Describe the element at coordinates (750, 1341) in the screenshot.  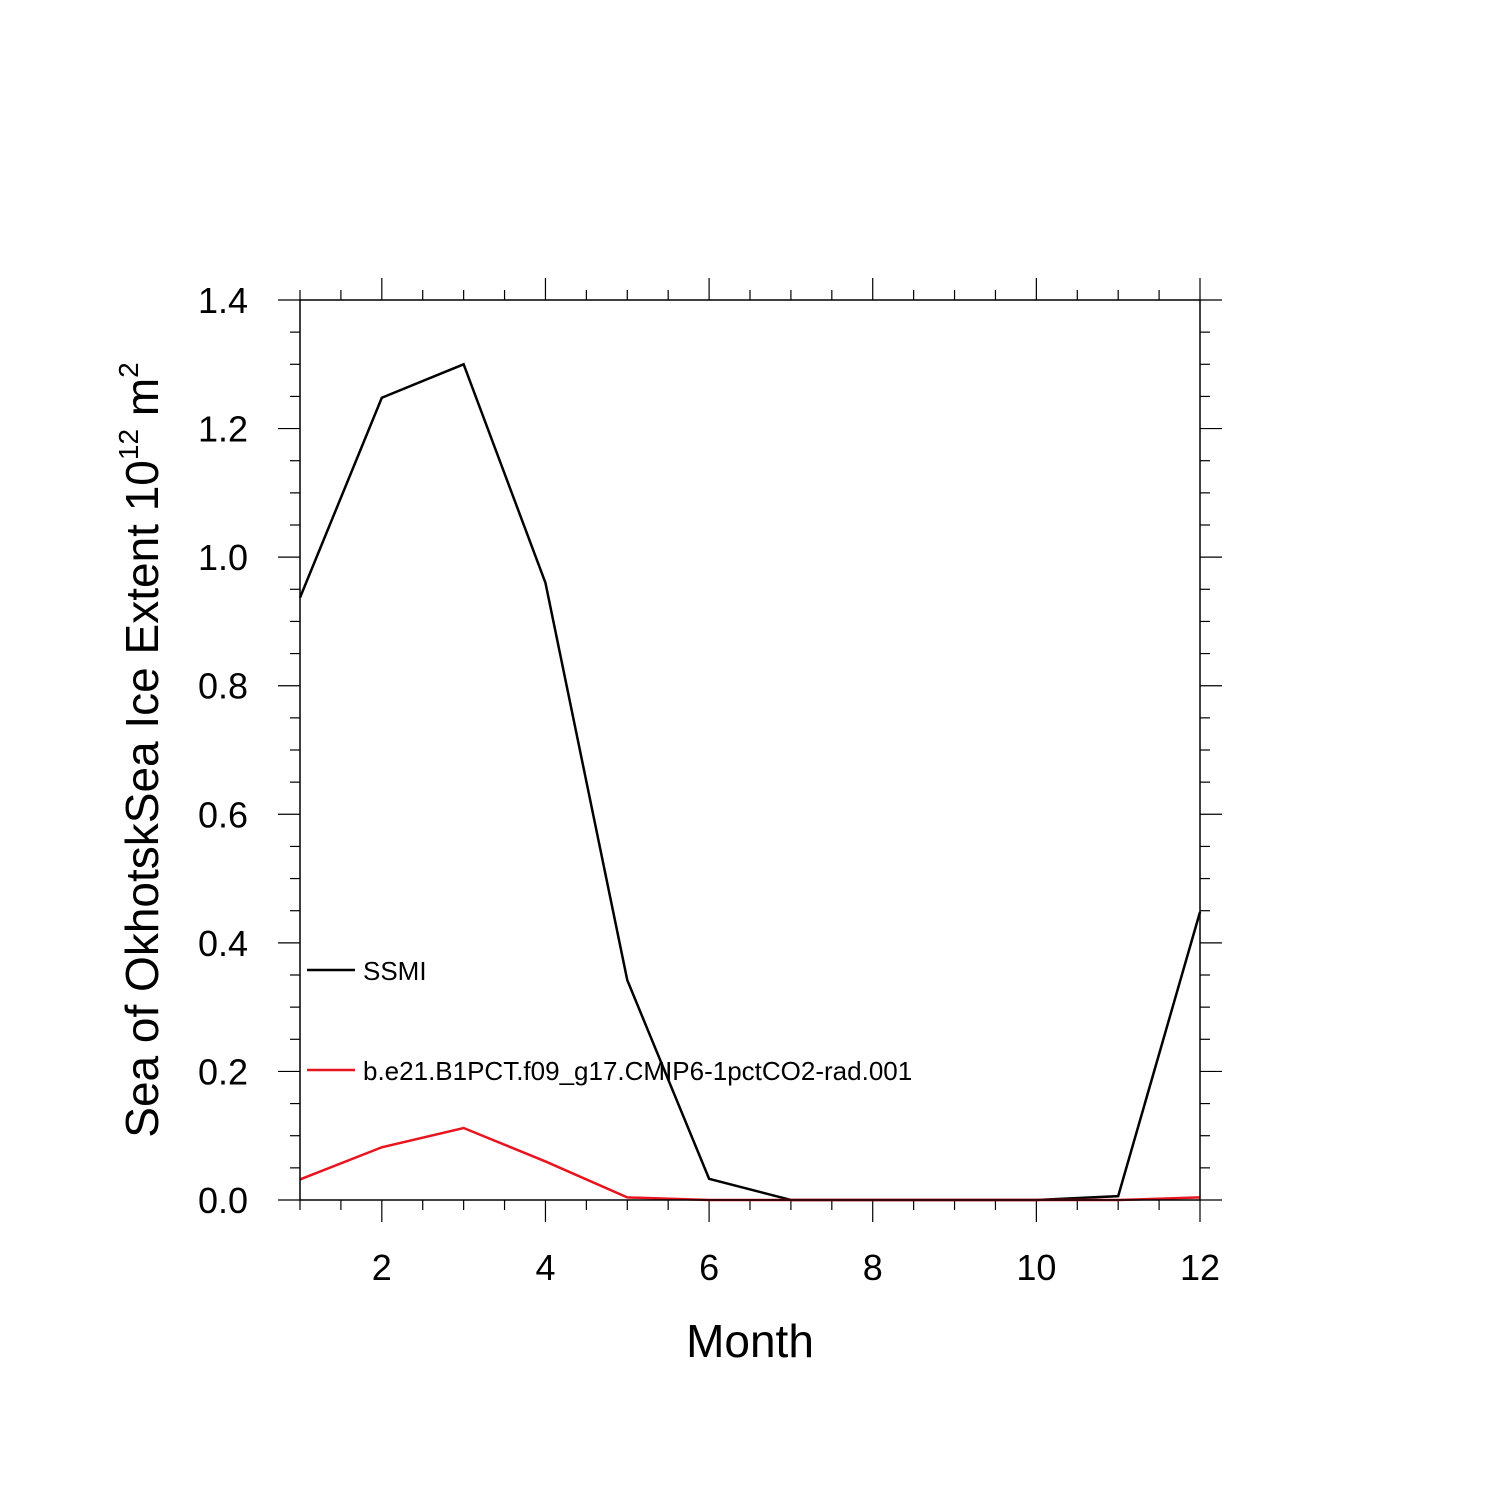
I see `x-axis-title: Month` at that location.